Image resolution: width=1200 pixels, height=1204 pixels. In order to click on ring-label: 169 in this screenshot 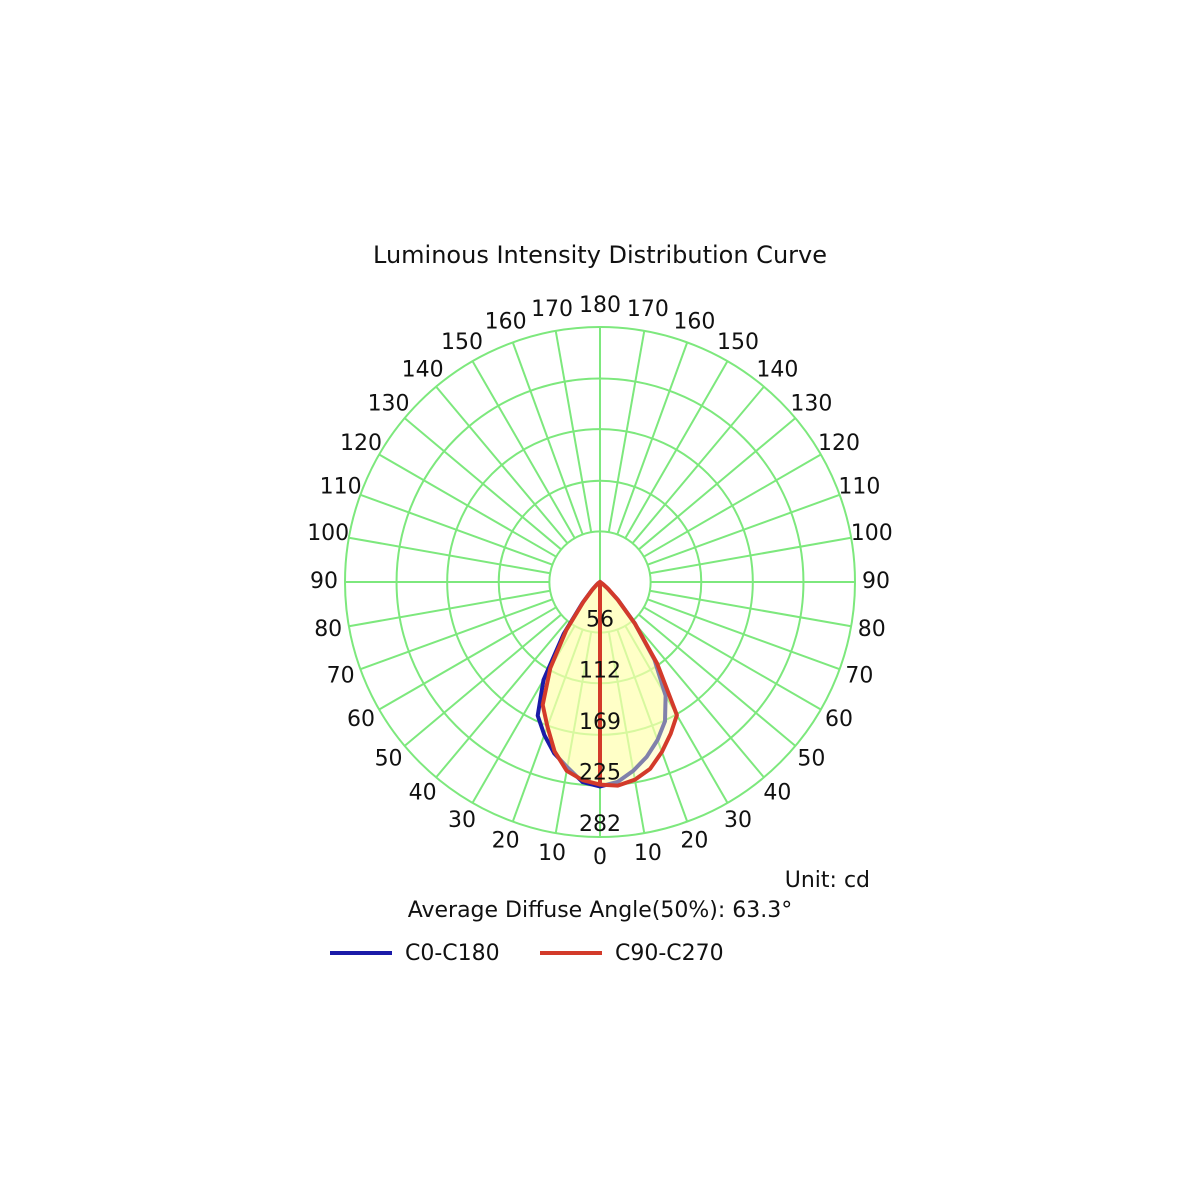, I will do `click(600, 722)`.